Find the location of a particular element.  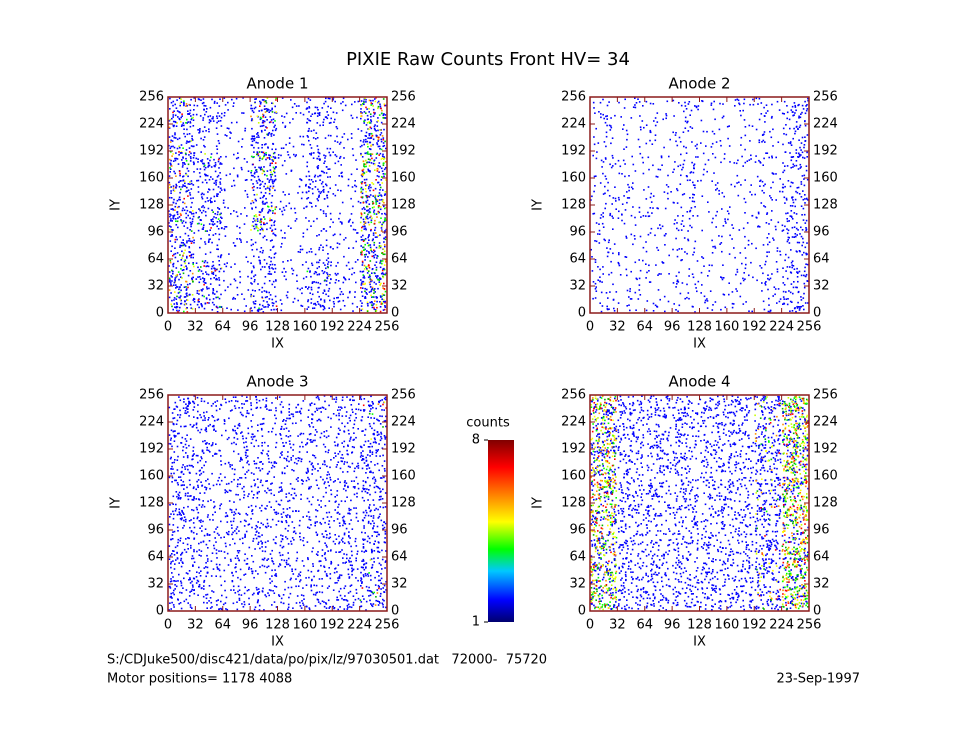

y2-tick-label: 32 is located at coordinates (821, 286).